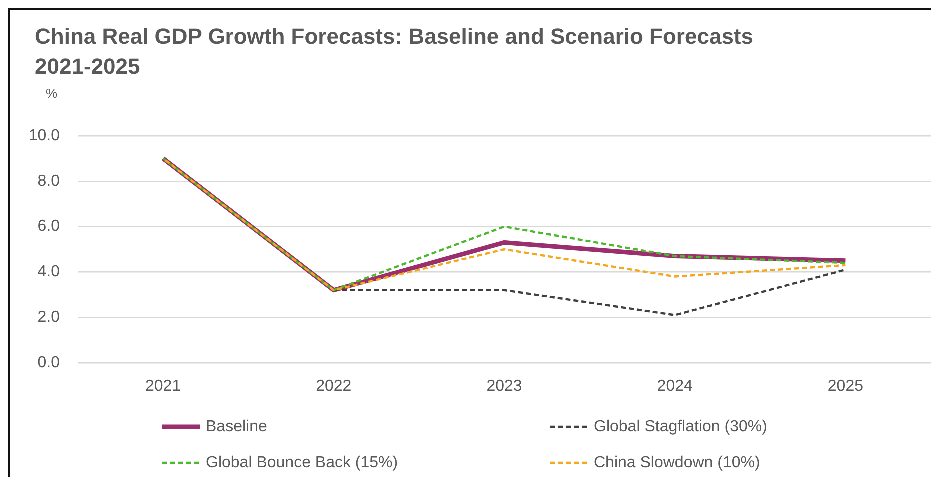 The width and height of the screenshot is (933, 479). I want to click on x-tick-label: 2021, so click(164, 387).